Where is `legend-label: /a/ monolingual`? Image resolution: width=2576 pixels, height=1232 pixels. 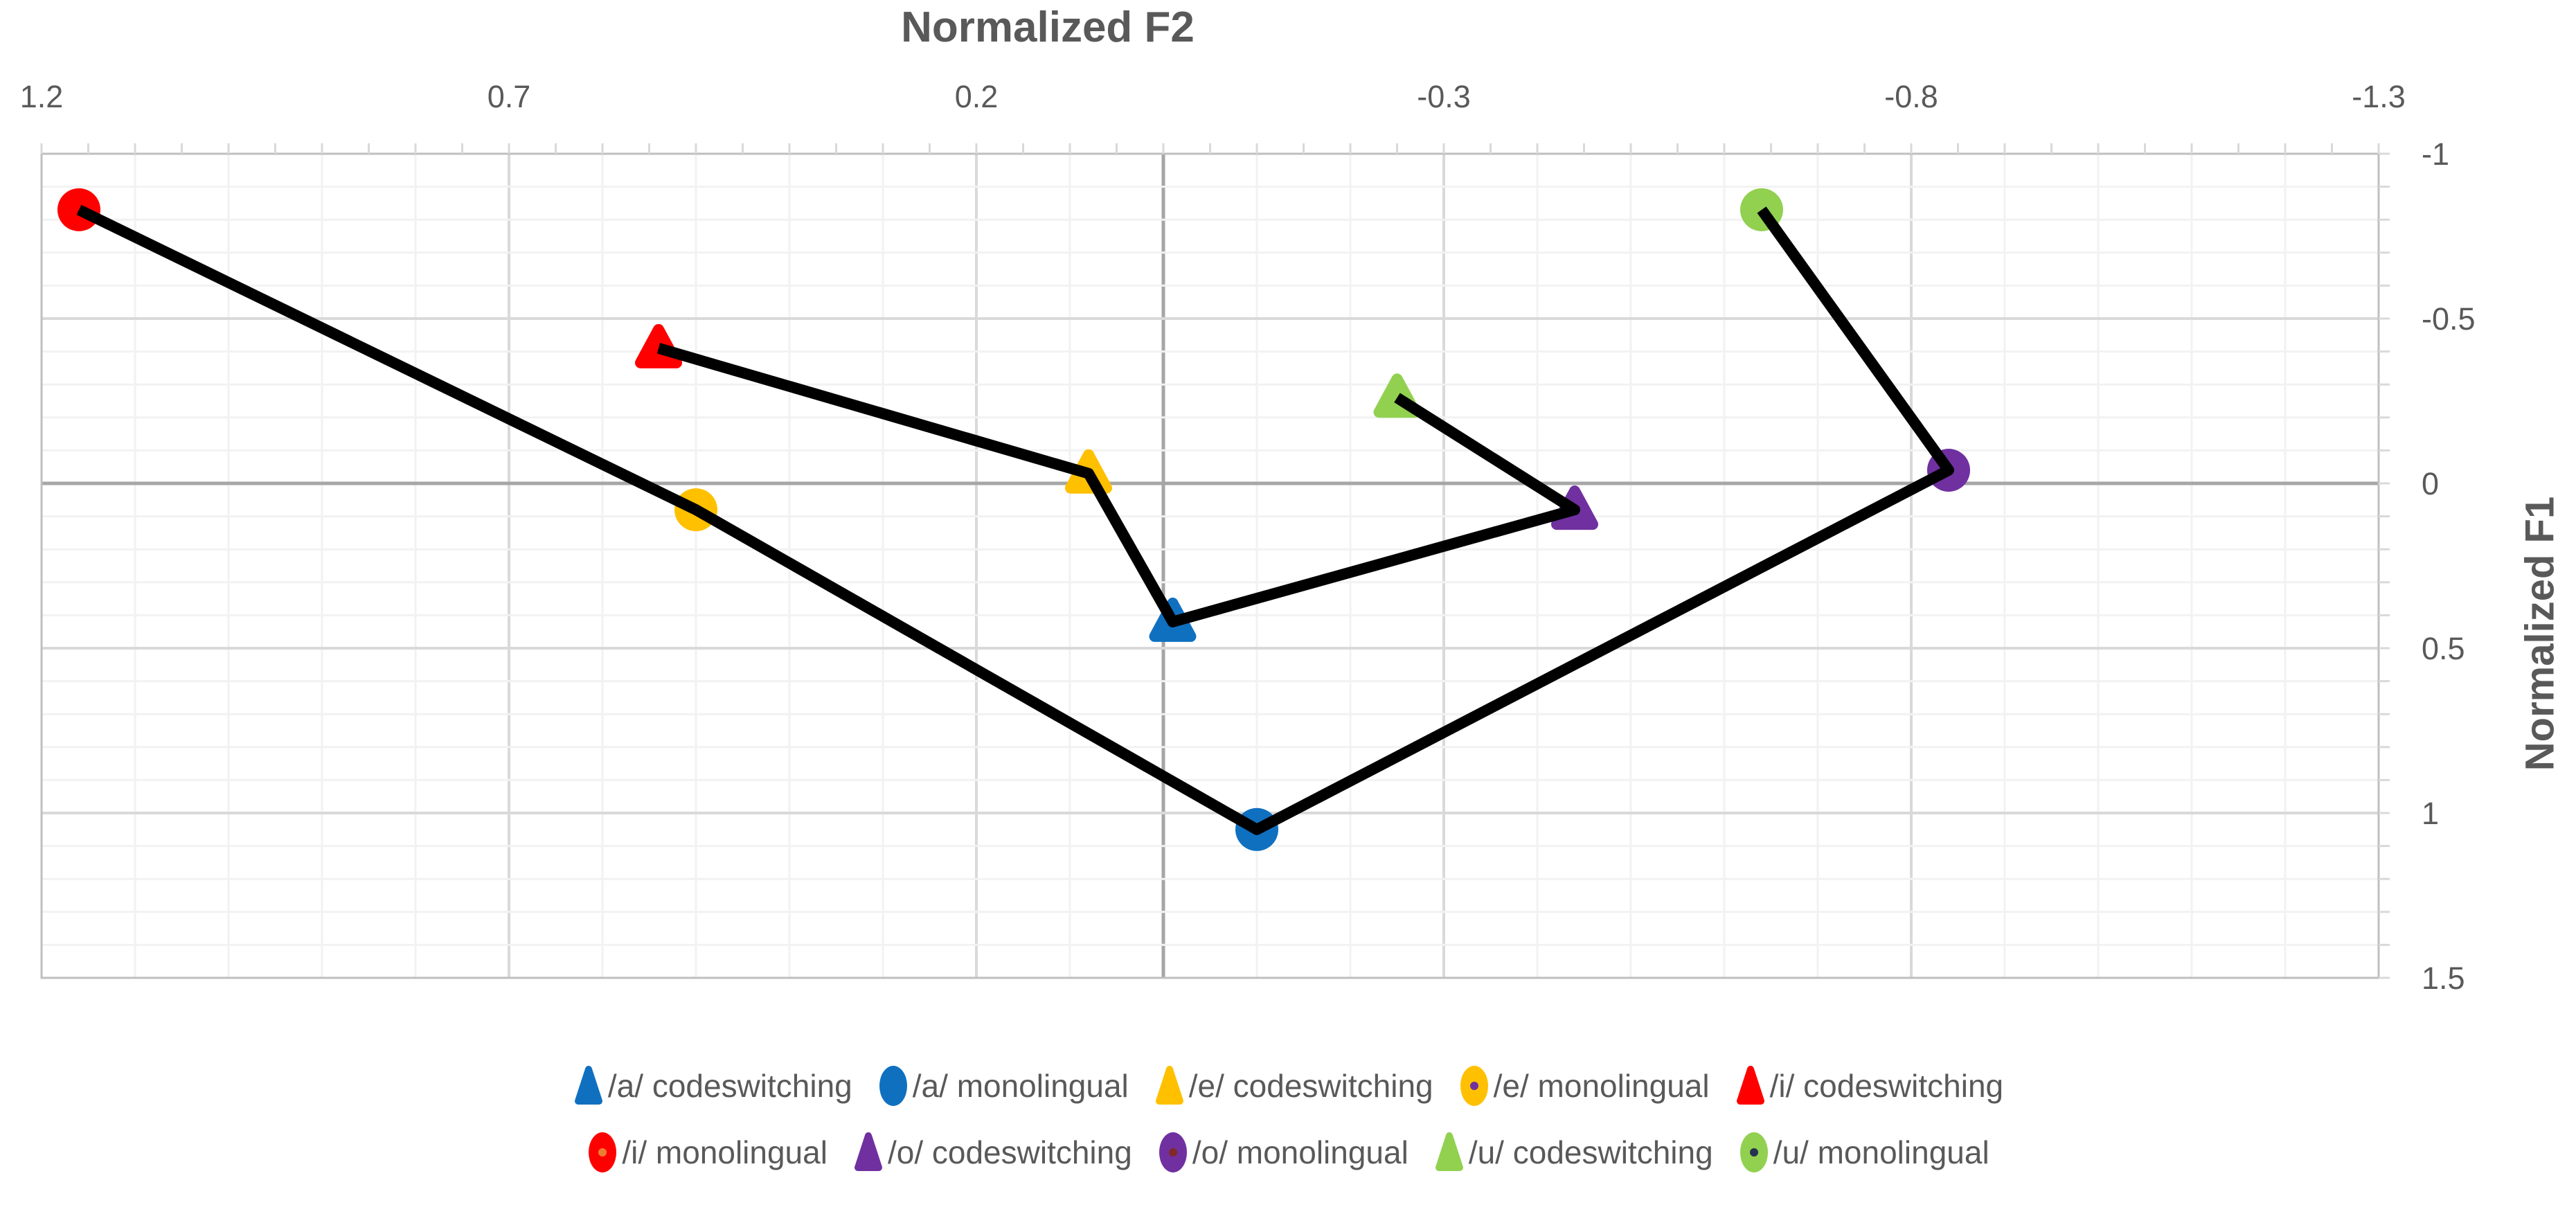
legend-label: /a/ monolingual is located at coordinates (1020, 1086).